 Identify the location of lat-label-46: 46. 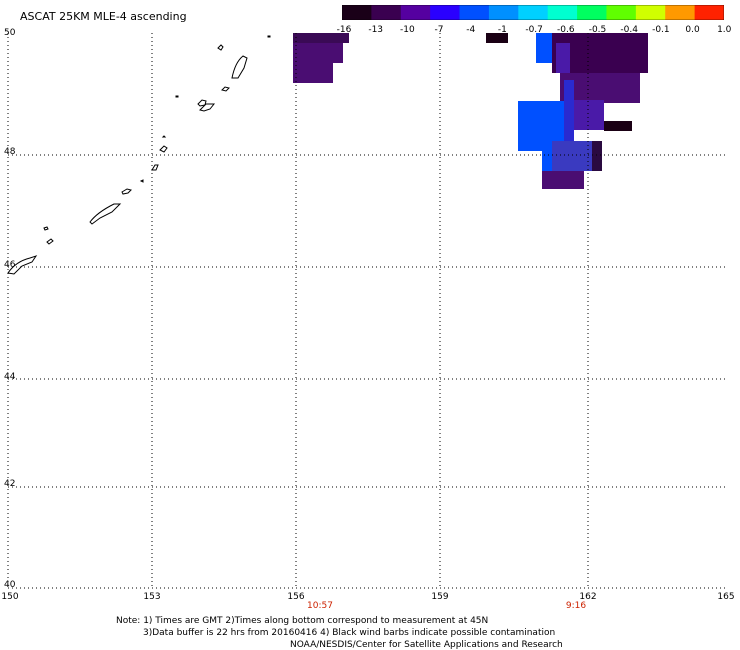
(10, 265).